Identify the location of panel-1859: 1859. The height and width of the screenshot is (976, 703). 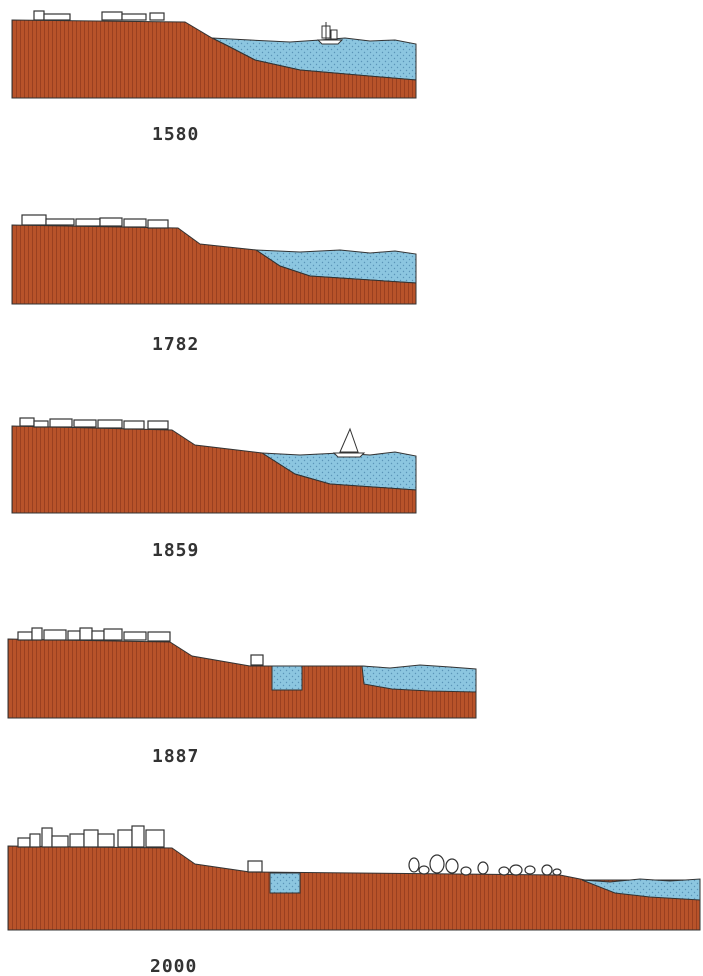
(214, 489).